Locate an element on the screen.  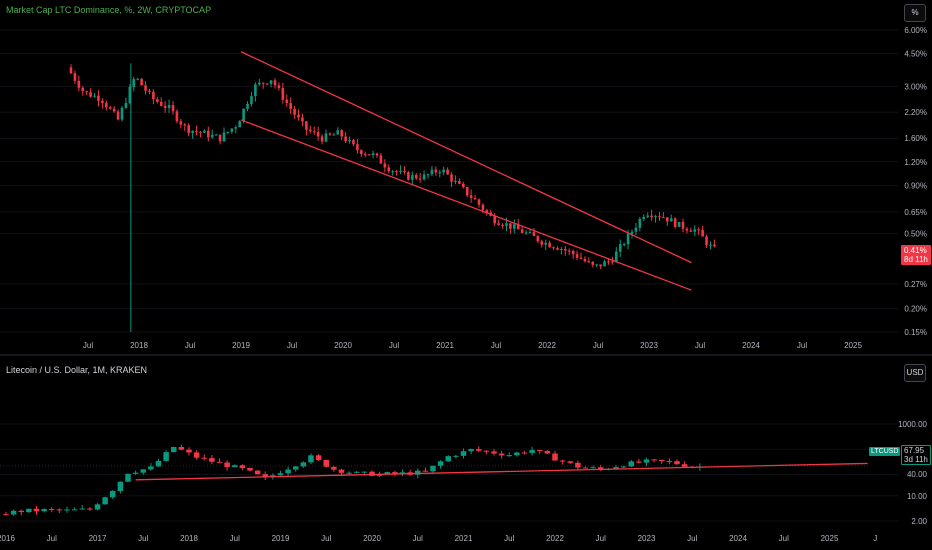
top-x-tick-label: 2021 is located at coordinates (445, 345).